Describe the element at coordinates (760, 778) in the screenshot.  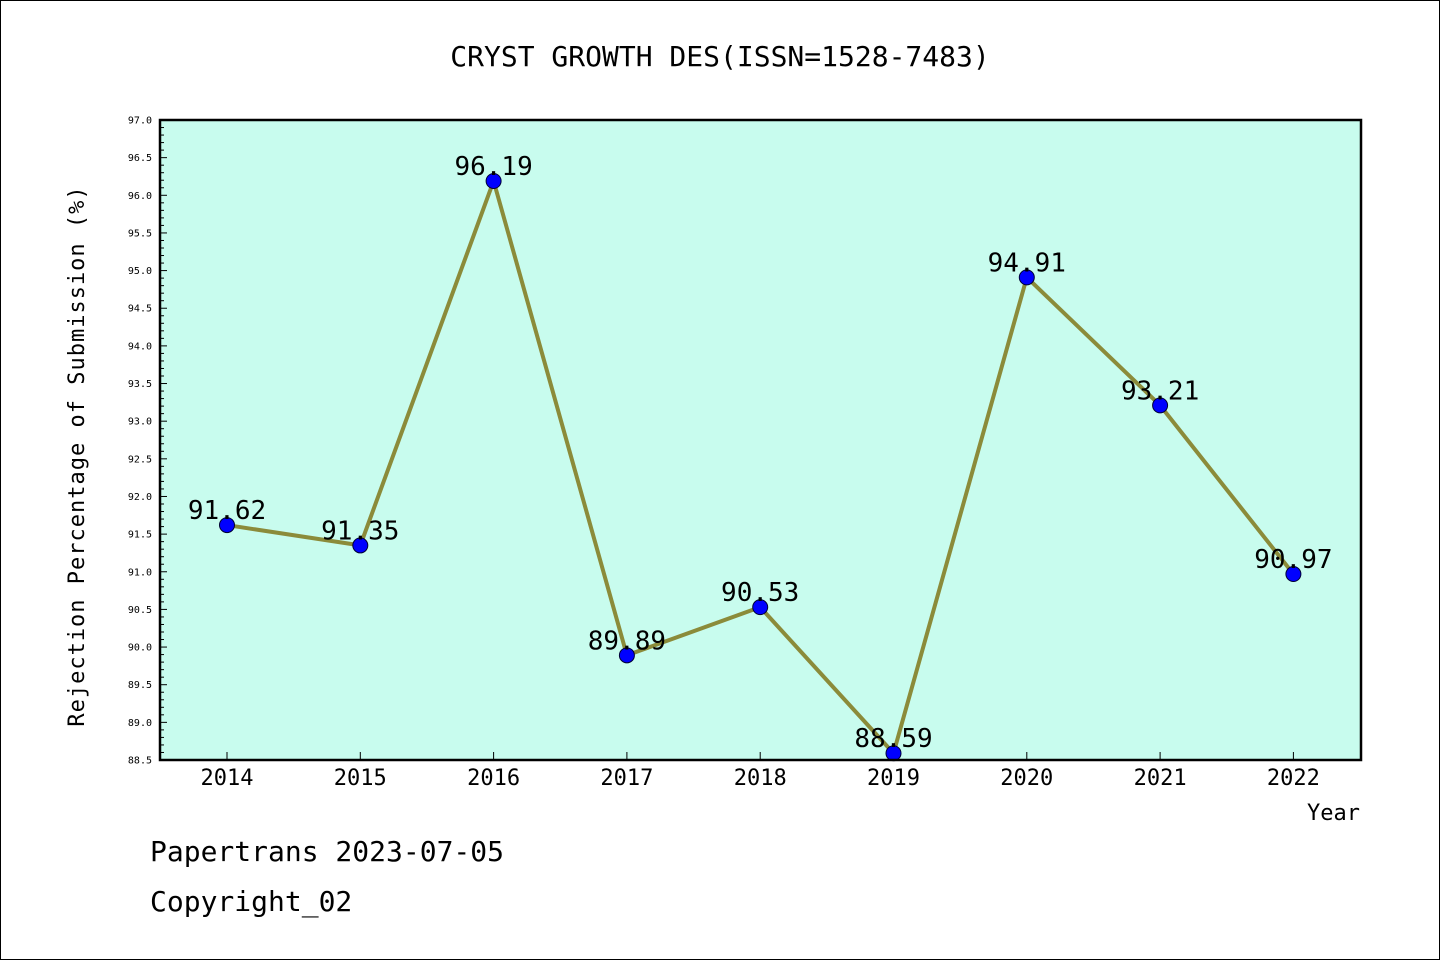
I see `x-tick-label: 2018` at that location.